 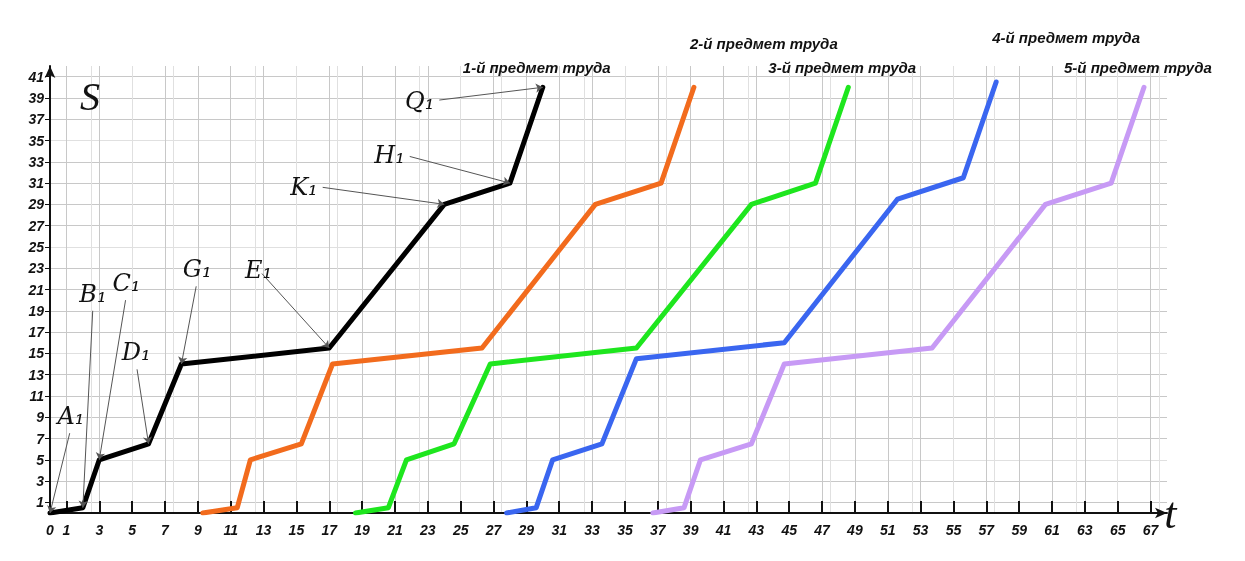 I want to click on x-axis-title: t, so click(x=1171, y=513).